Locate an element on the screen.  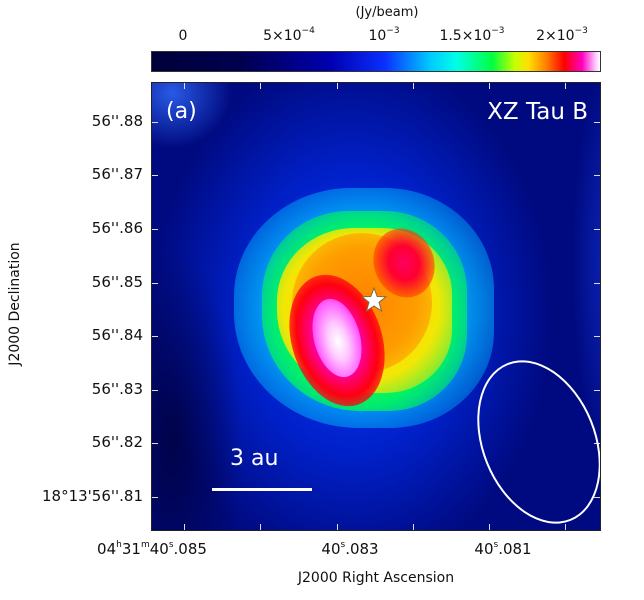
y-tick-label: 18°13'56''.81 is located at coordinates (92, 496).